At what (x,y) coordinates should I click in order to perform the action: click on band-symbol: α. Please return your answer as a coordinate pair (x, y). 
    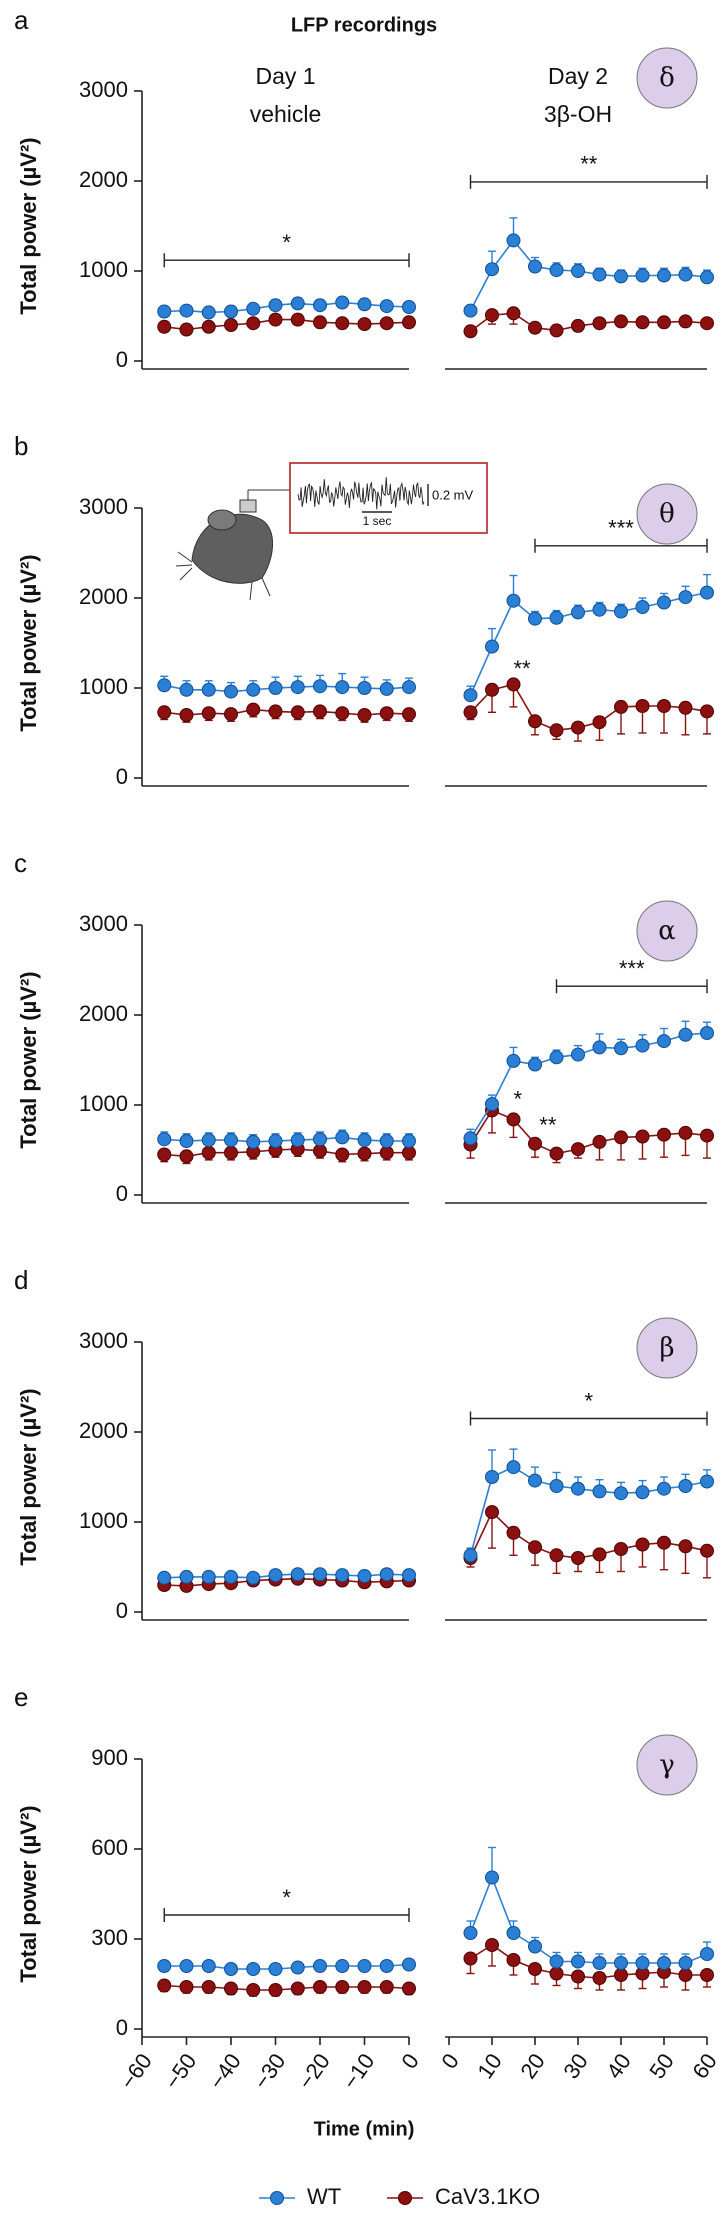
    Looking at the image, I should click on (667, 931).